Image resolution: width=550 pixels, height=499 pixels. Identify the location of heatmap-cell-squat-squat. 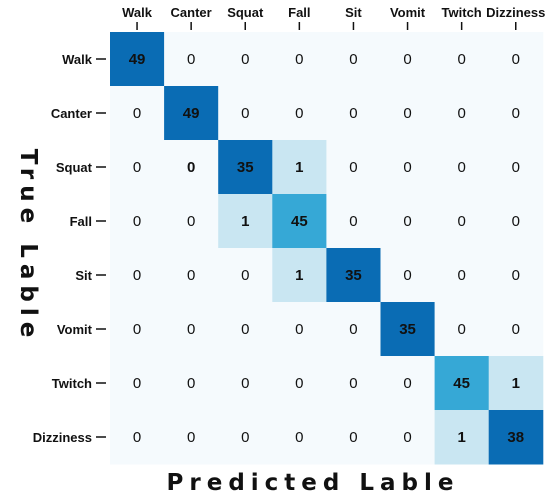
(245, 167).